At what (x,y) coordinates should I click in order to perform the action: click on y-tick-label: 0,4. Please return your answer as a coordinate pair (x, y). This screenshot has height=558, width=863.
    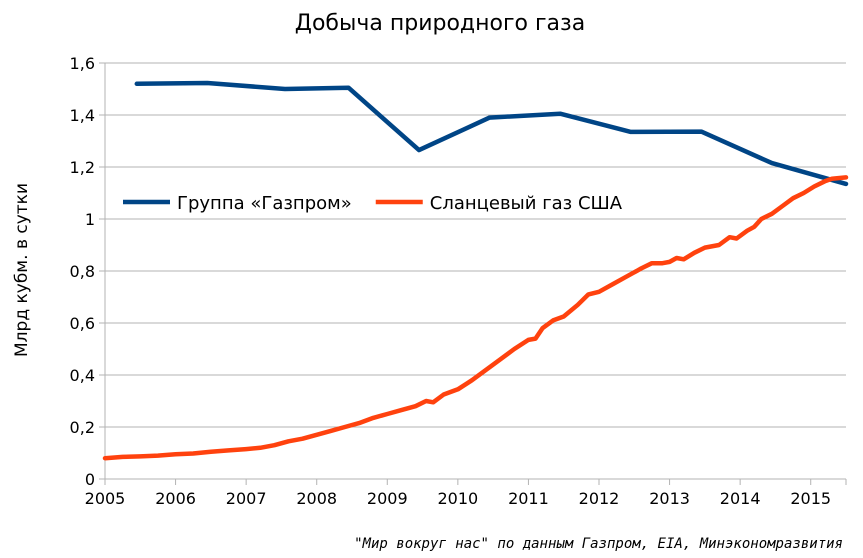
    Looking at the image, I should click on (82, 375).